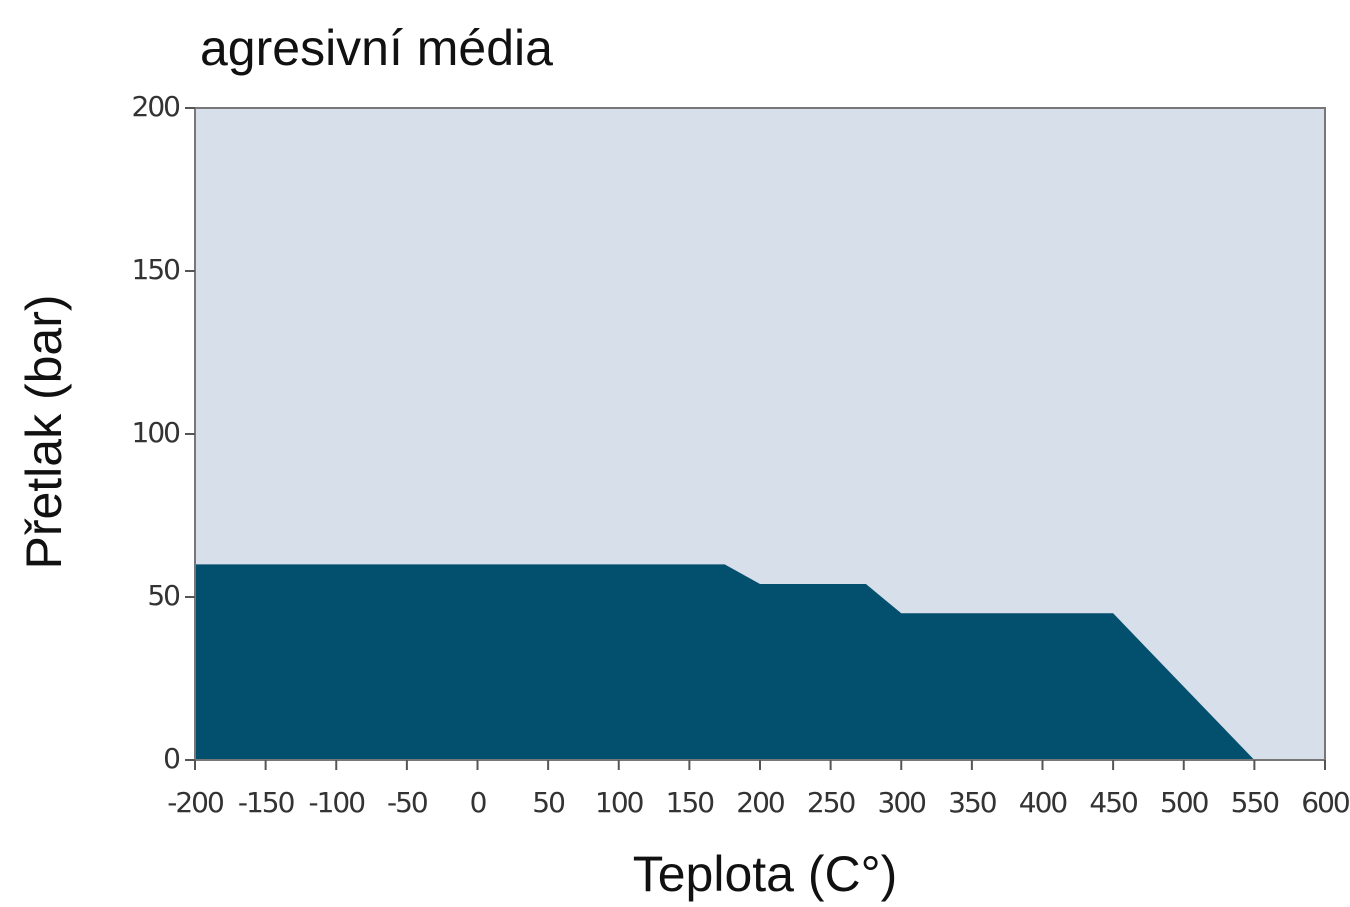  Describe the element at coordinates (407, 802) in the screenshot. I see `x-tick-label: -50` at that location.